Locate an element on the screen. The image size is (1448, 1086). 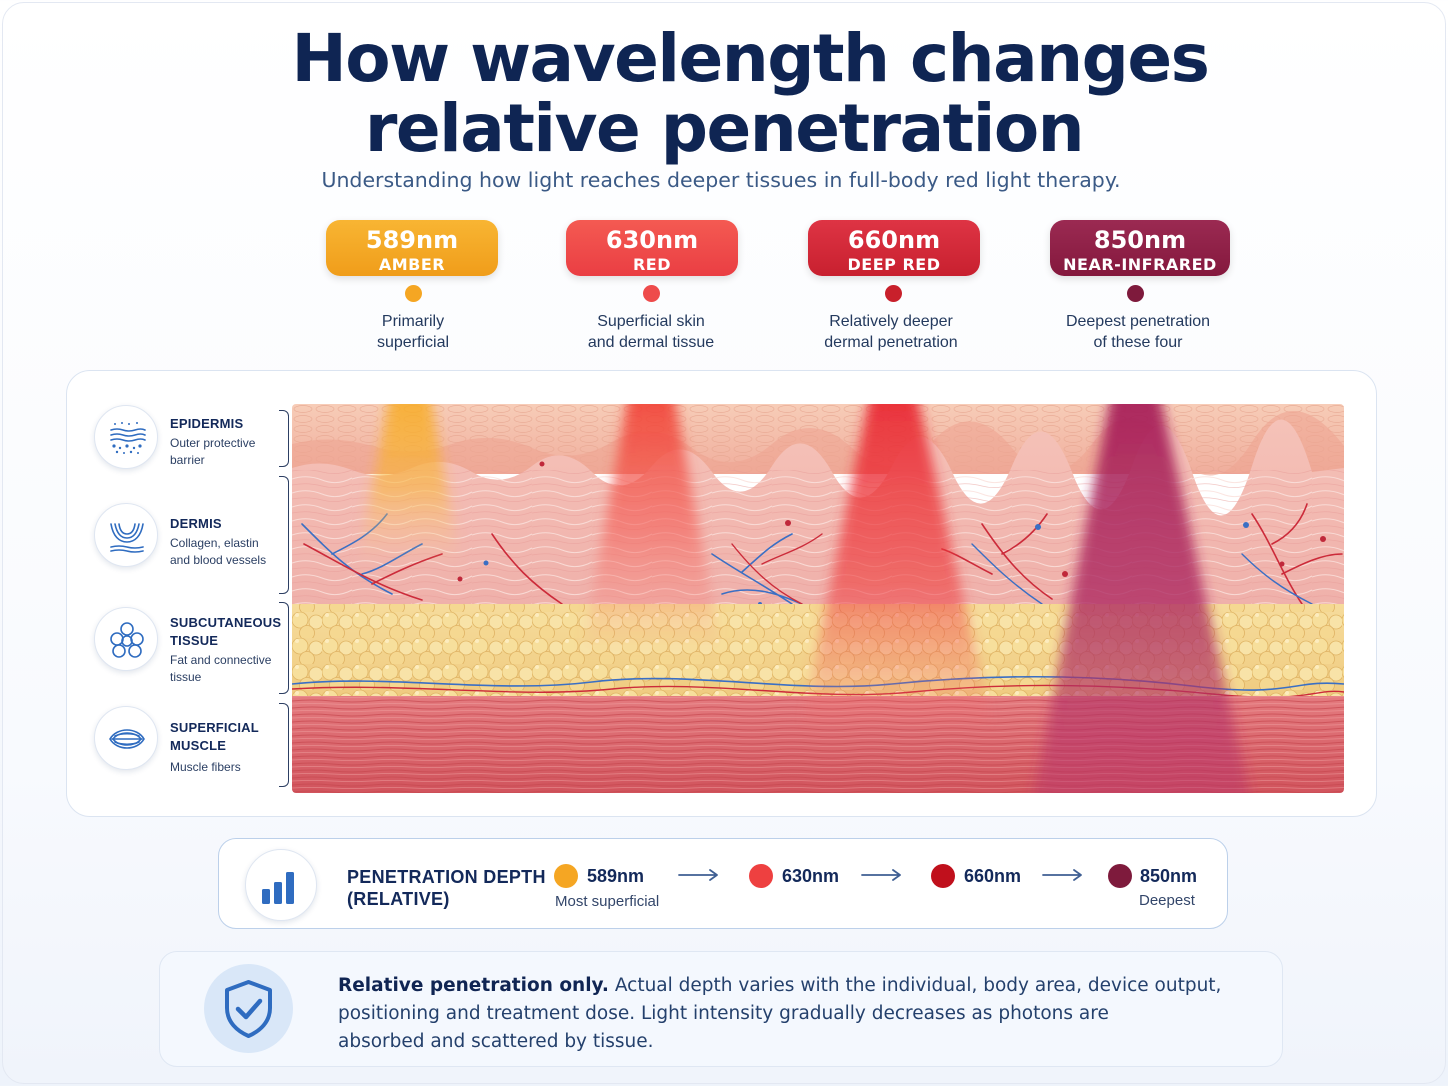
wavelength-name: NEAR-INFRARED is located at coordinates (1140, 264).